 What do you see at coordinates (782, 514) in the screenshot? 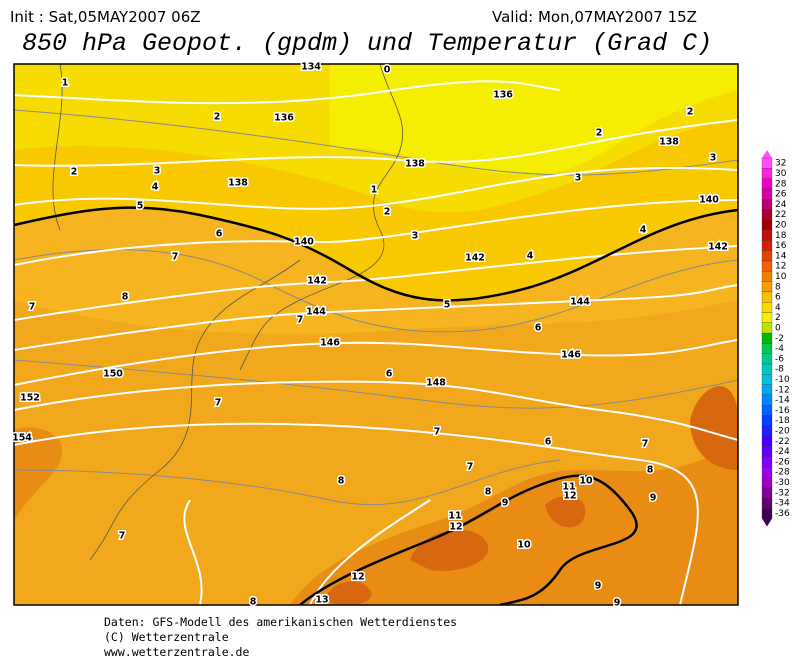
I see `legend-label: -36` at bounding box center [782, 514].